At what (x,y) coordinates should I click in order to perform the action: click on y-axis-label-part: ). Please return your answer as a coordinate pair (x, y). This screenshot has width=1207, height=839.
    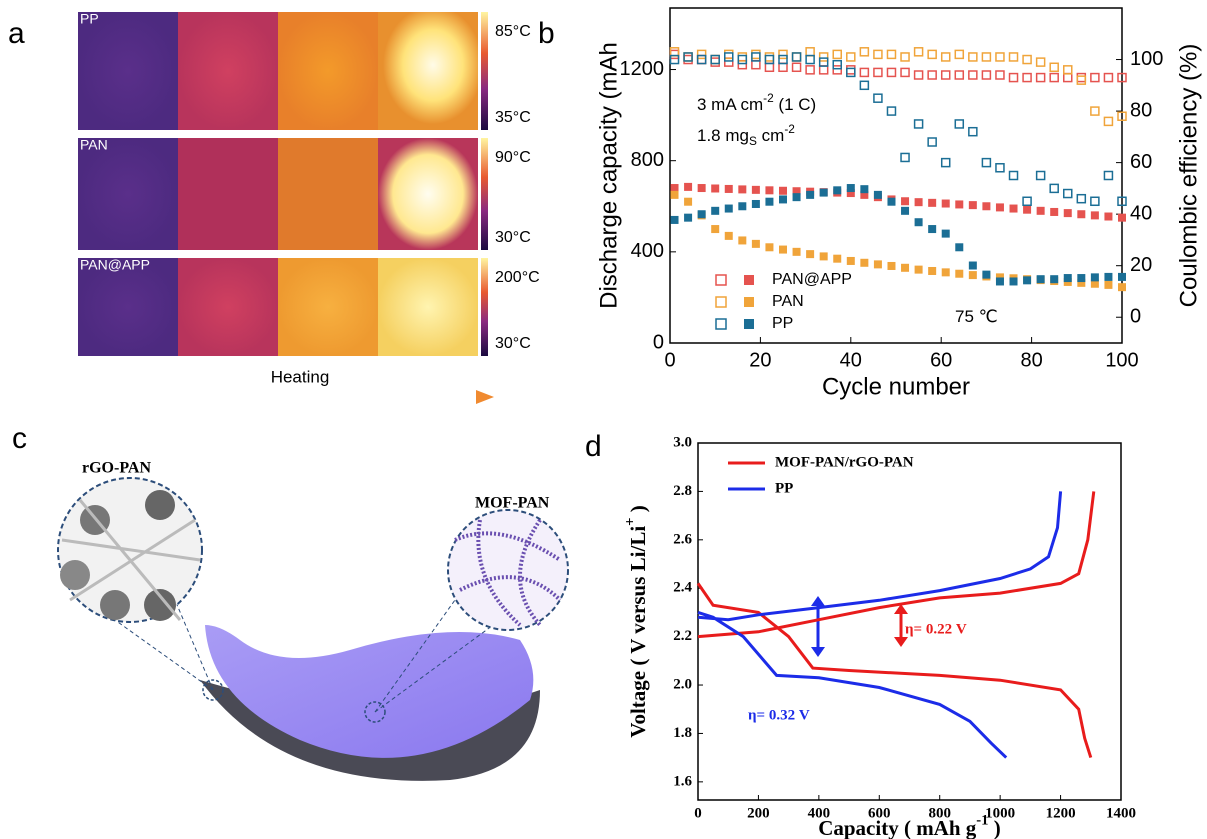
    Looking at the image, I should click on (638, 511).